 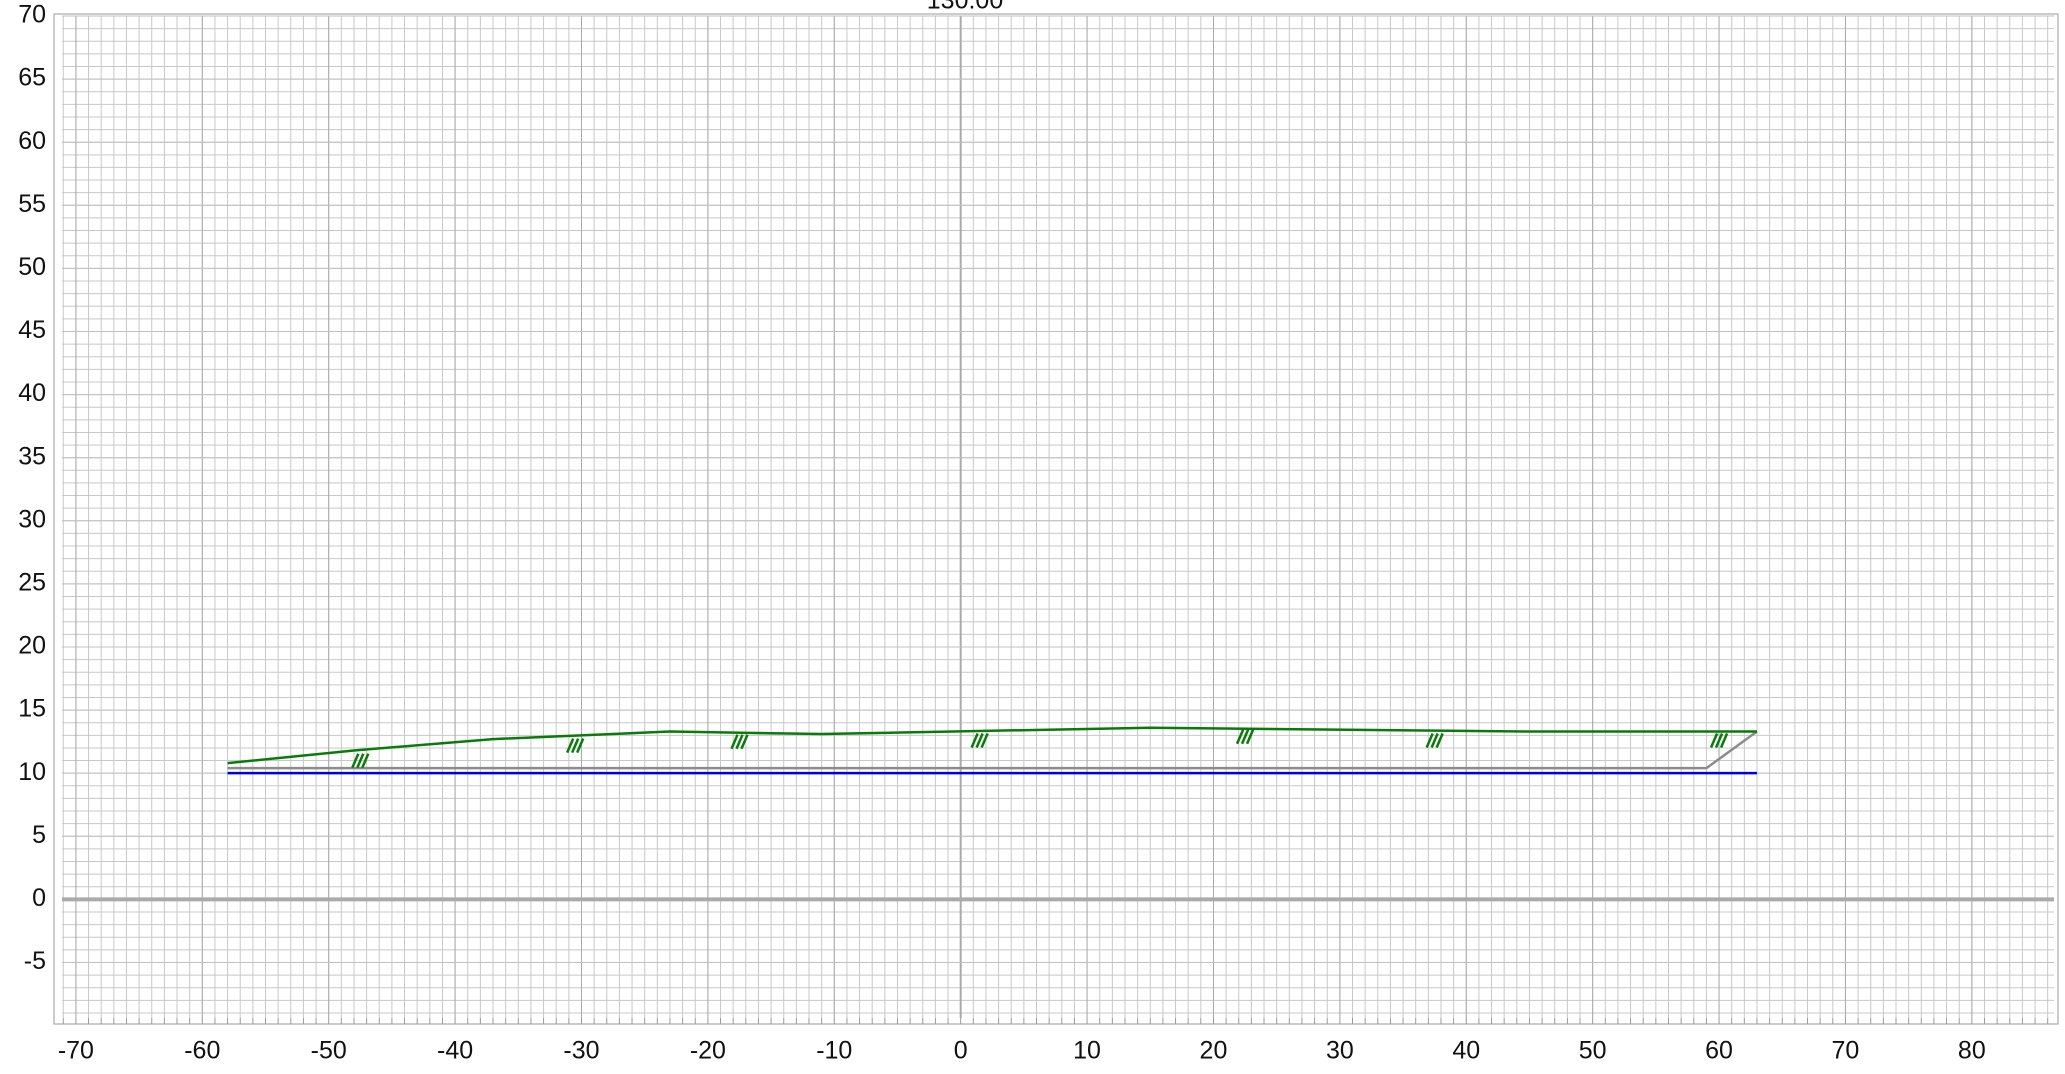 I want to click on y-tick-label: 10, so click(x=32, y=772).